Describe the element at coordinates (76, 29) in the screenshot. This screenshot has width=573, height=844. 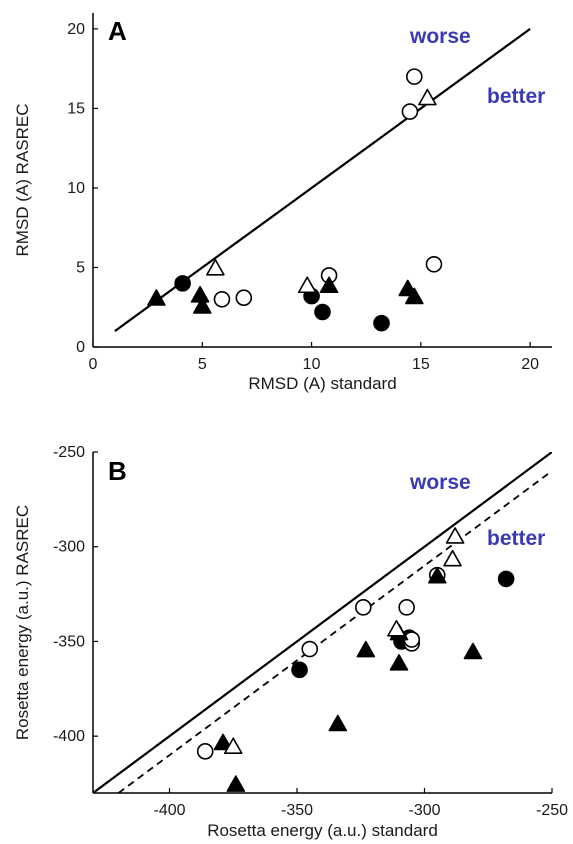
I see `y-tick-label: 20` at that location.